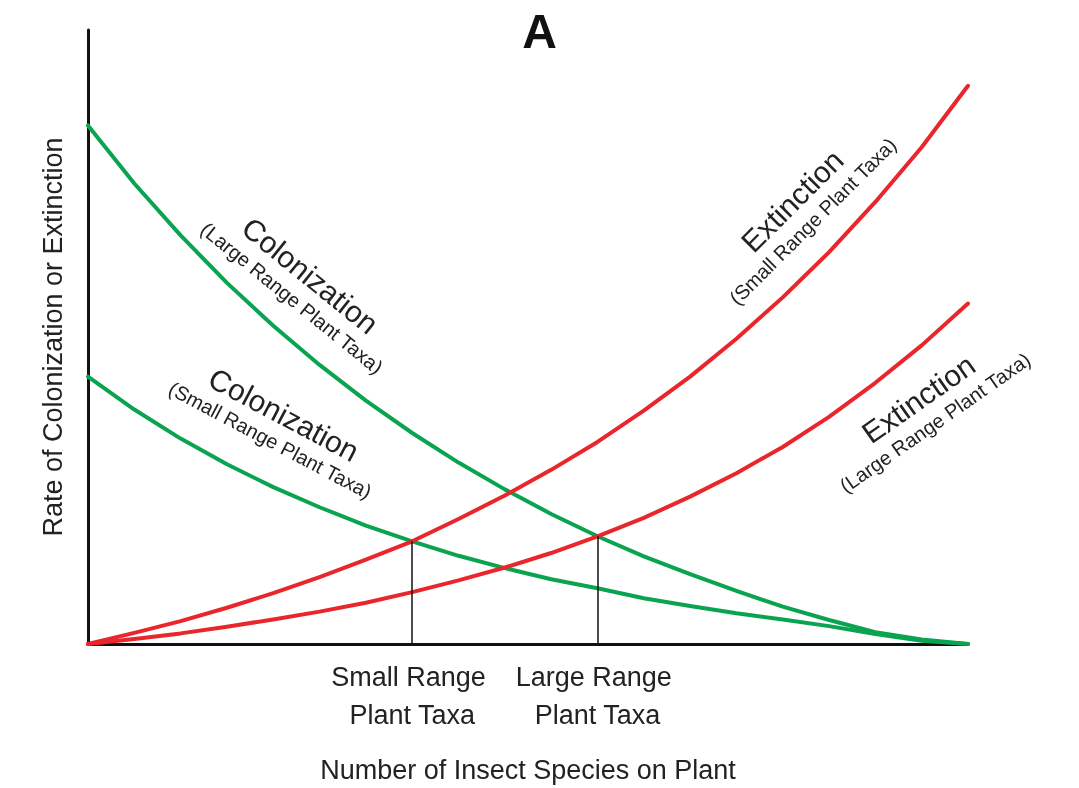  What do you see at coordinates (528, 769) in the screenshot?
I see `x-axis-title: Number of Insect Species on Plant` at bounding box center [528, 769].